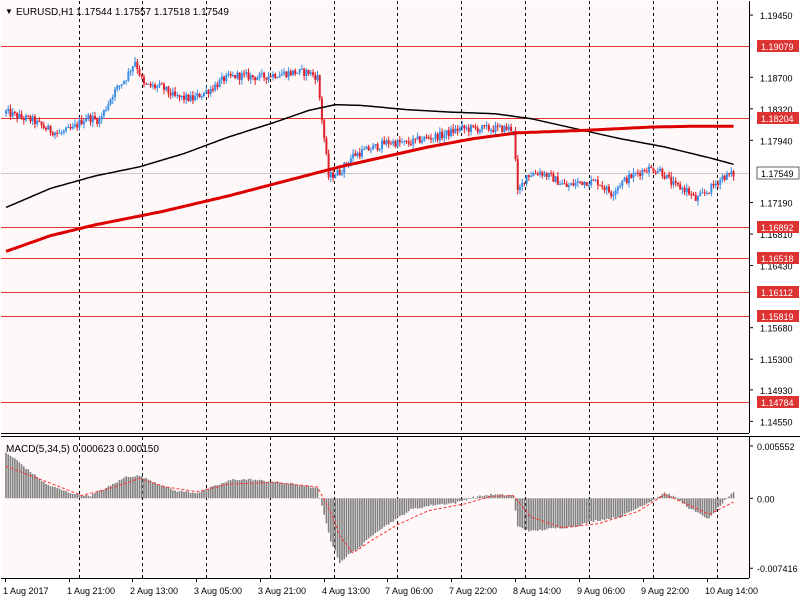 The height and width of the screenshot is (605, 800). Describe the element at coordinates (778, 173) in the screenshot. I see `current-price-tag` at that location.